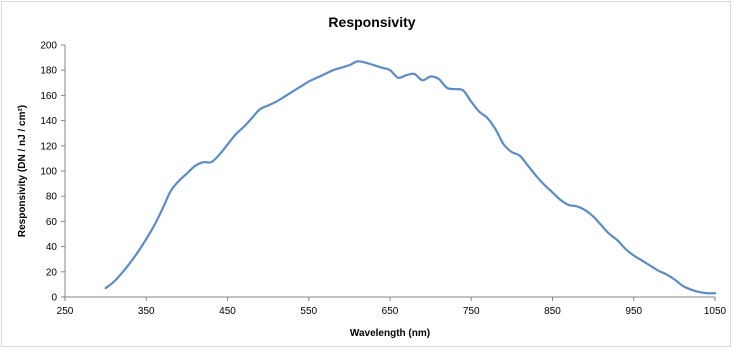 This screenshot has width=734, height=350. What do you see at coordinates (65, 311) in the screenshot?
I see `x-tick-label: 250` at bounding box center [65, 311].